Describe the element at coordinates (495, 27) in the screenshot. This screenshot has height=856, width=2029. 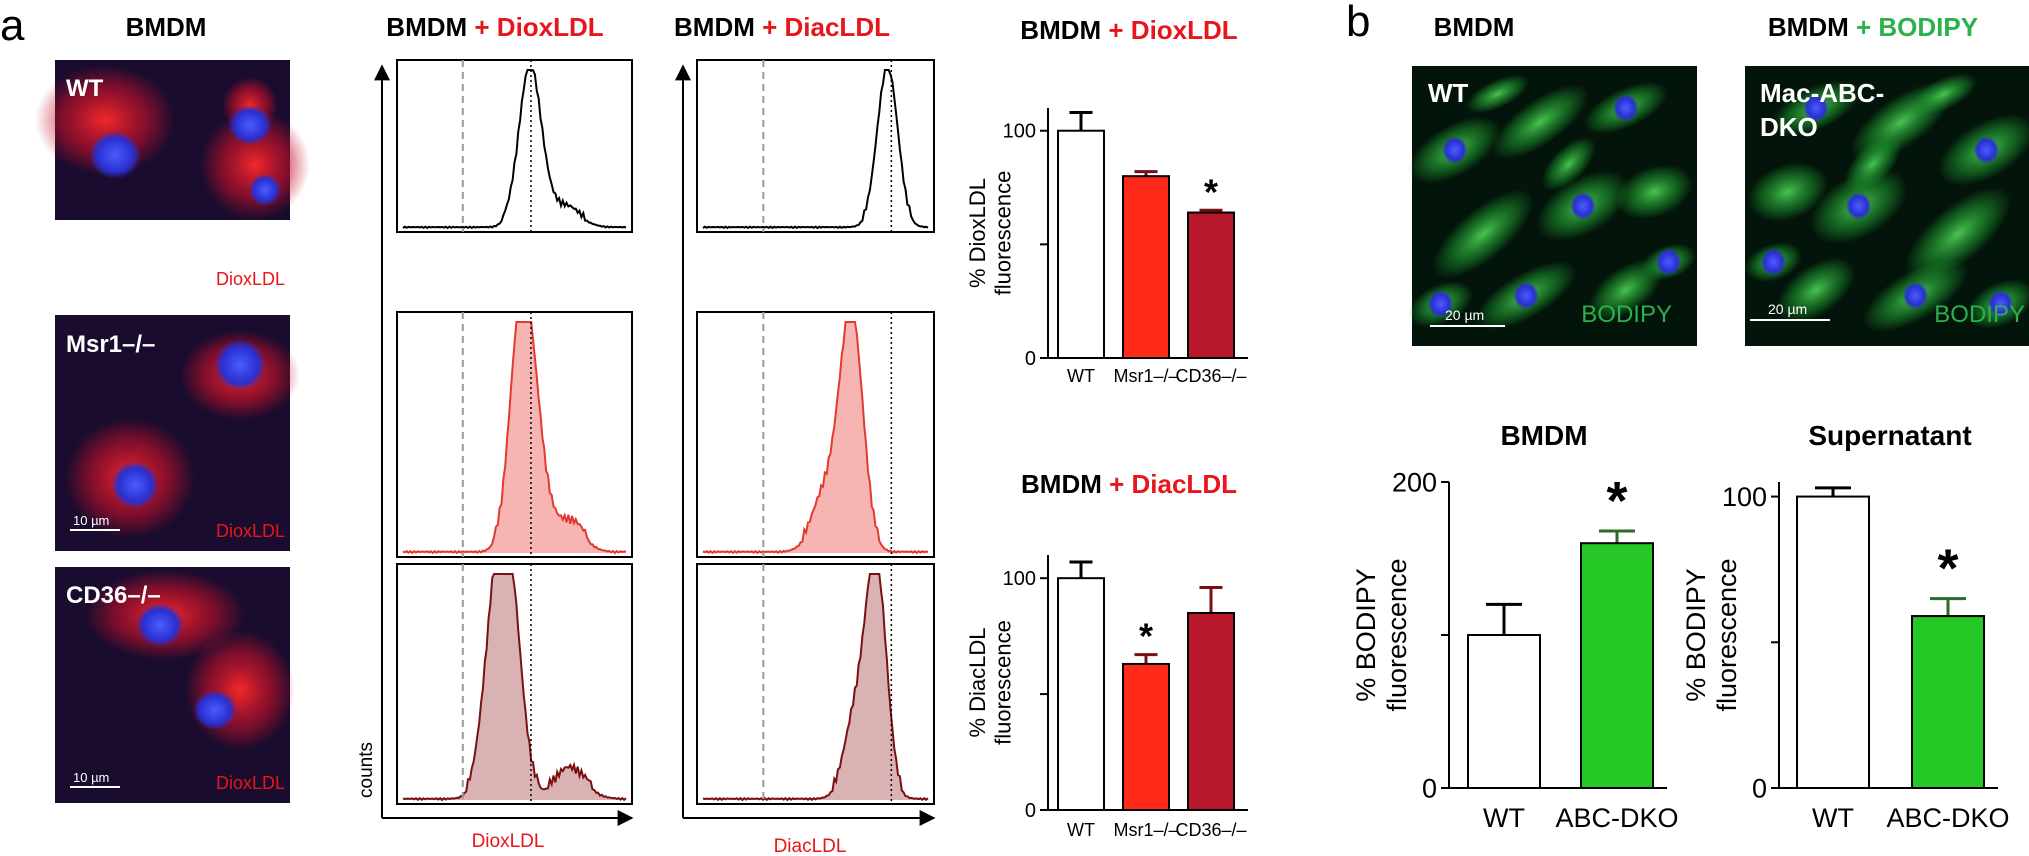
I see `hist-dioxldl-title: BMDM + DioxLDL` at that location.